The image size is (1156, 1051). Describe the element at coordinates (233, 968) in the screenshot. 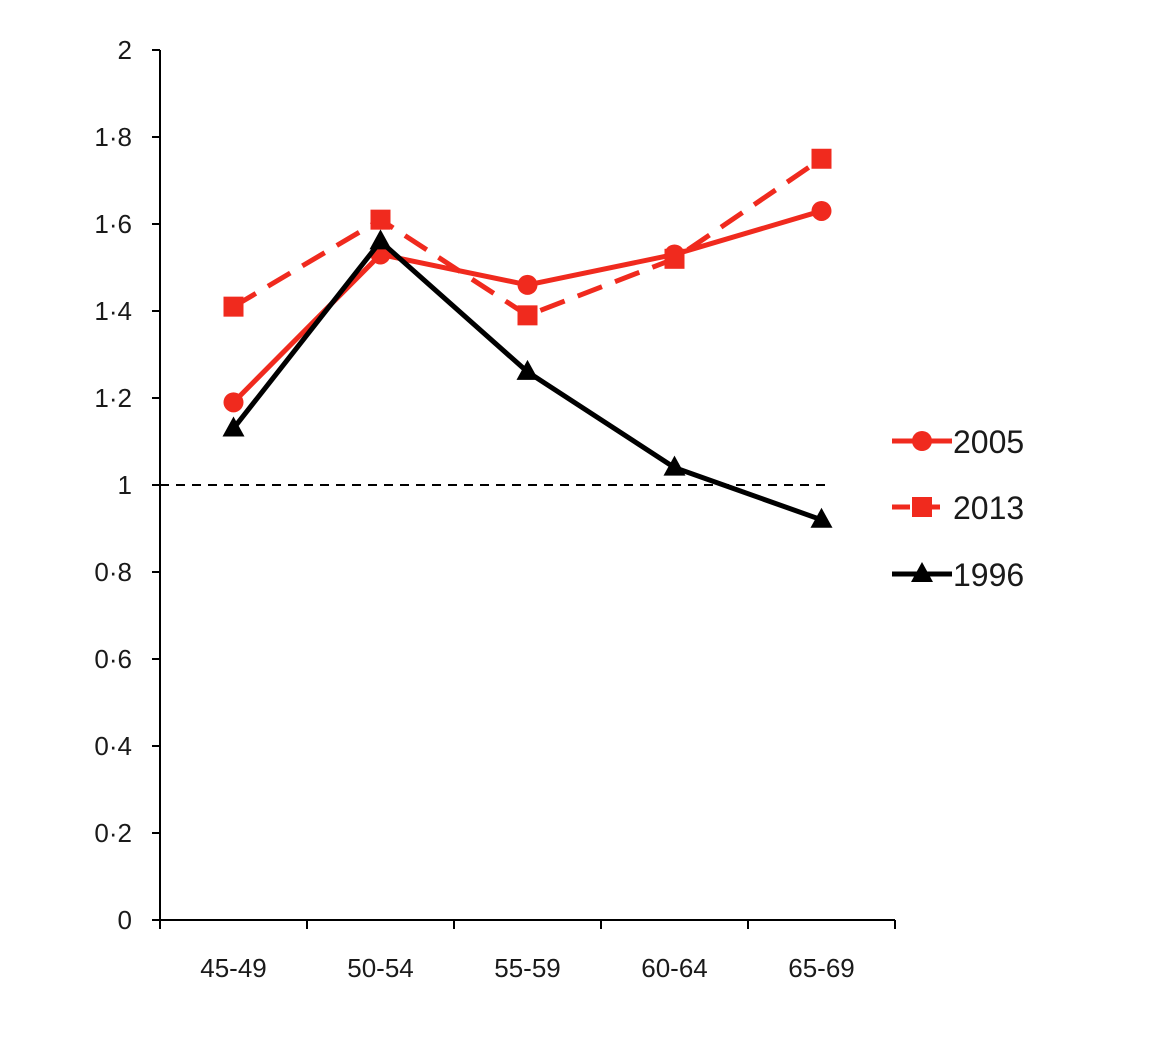

I see `x-tick-label: 45-49` at that location.